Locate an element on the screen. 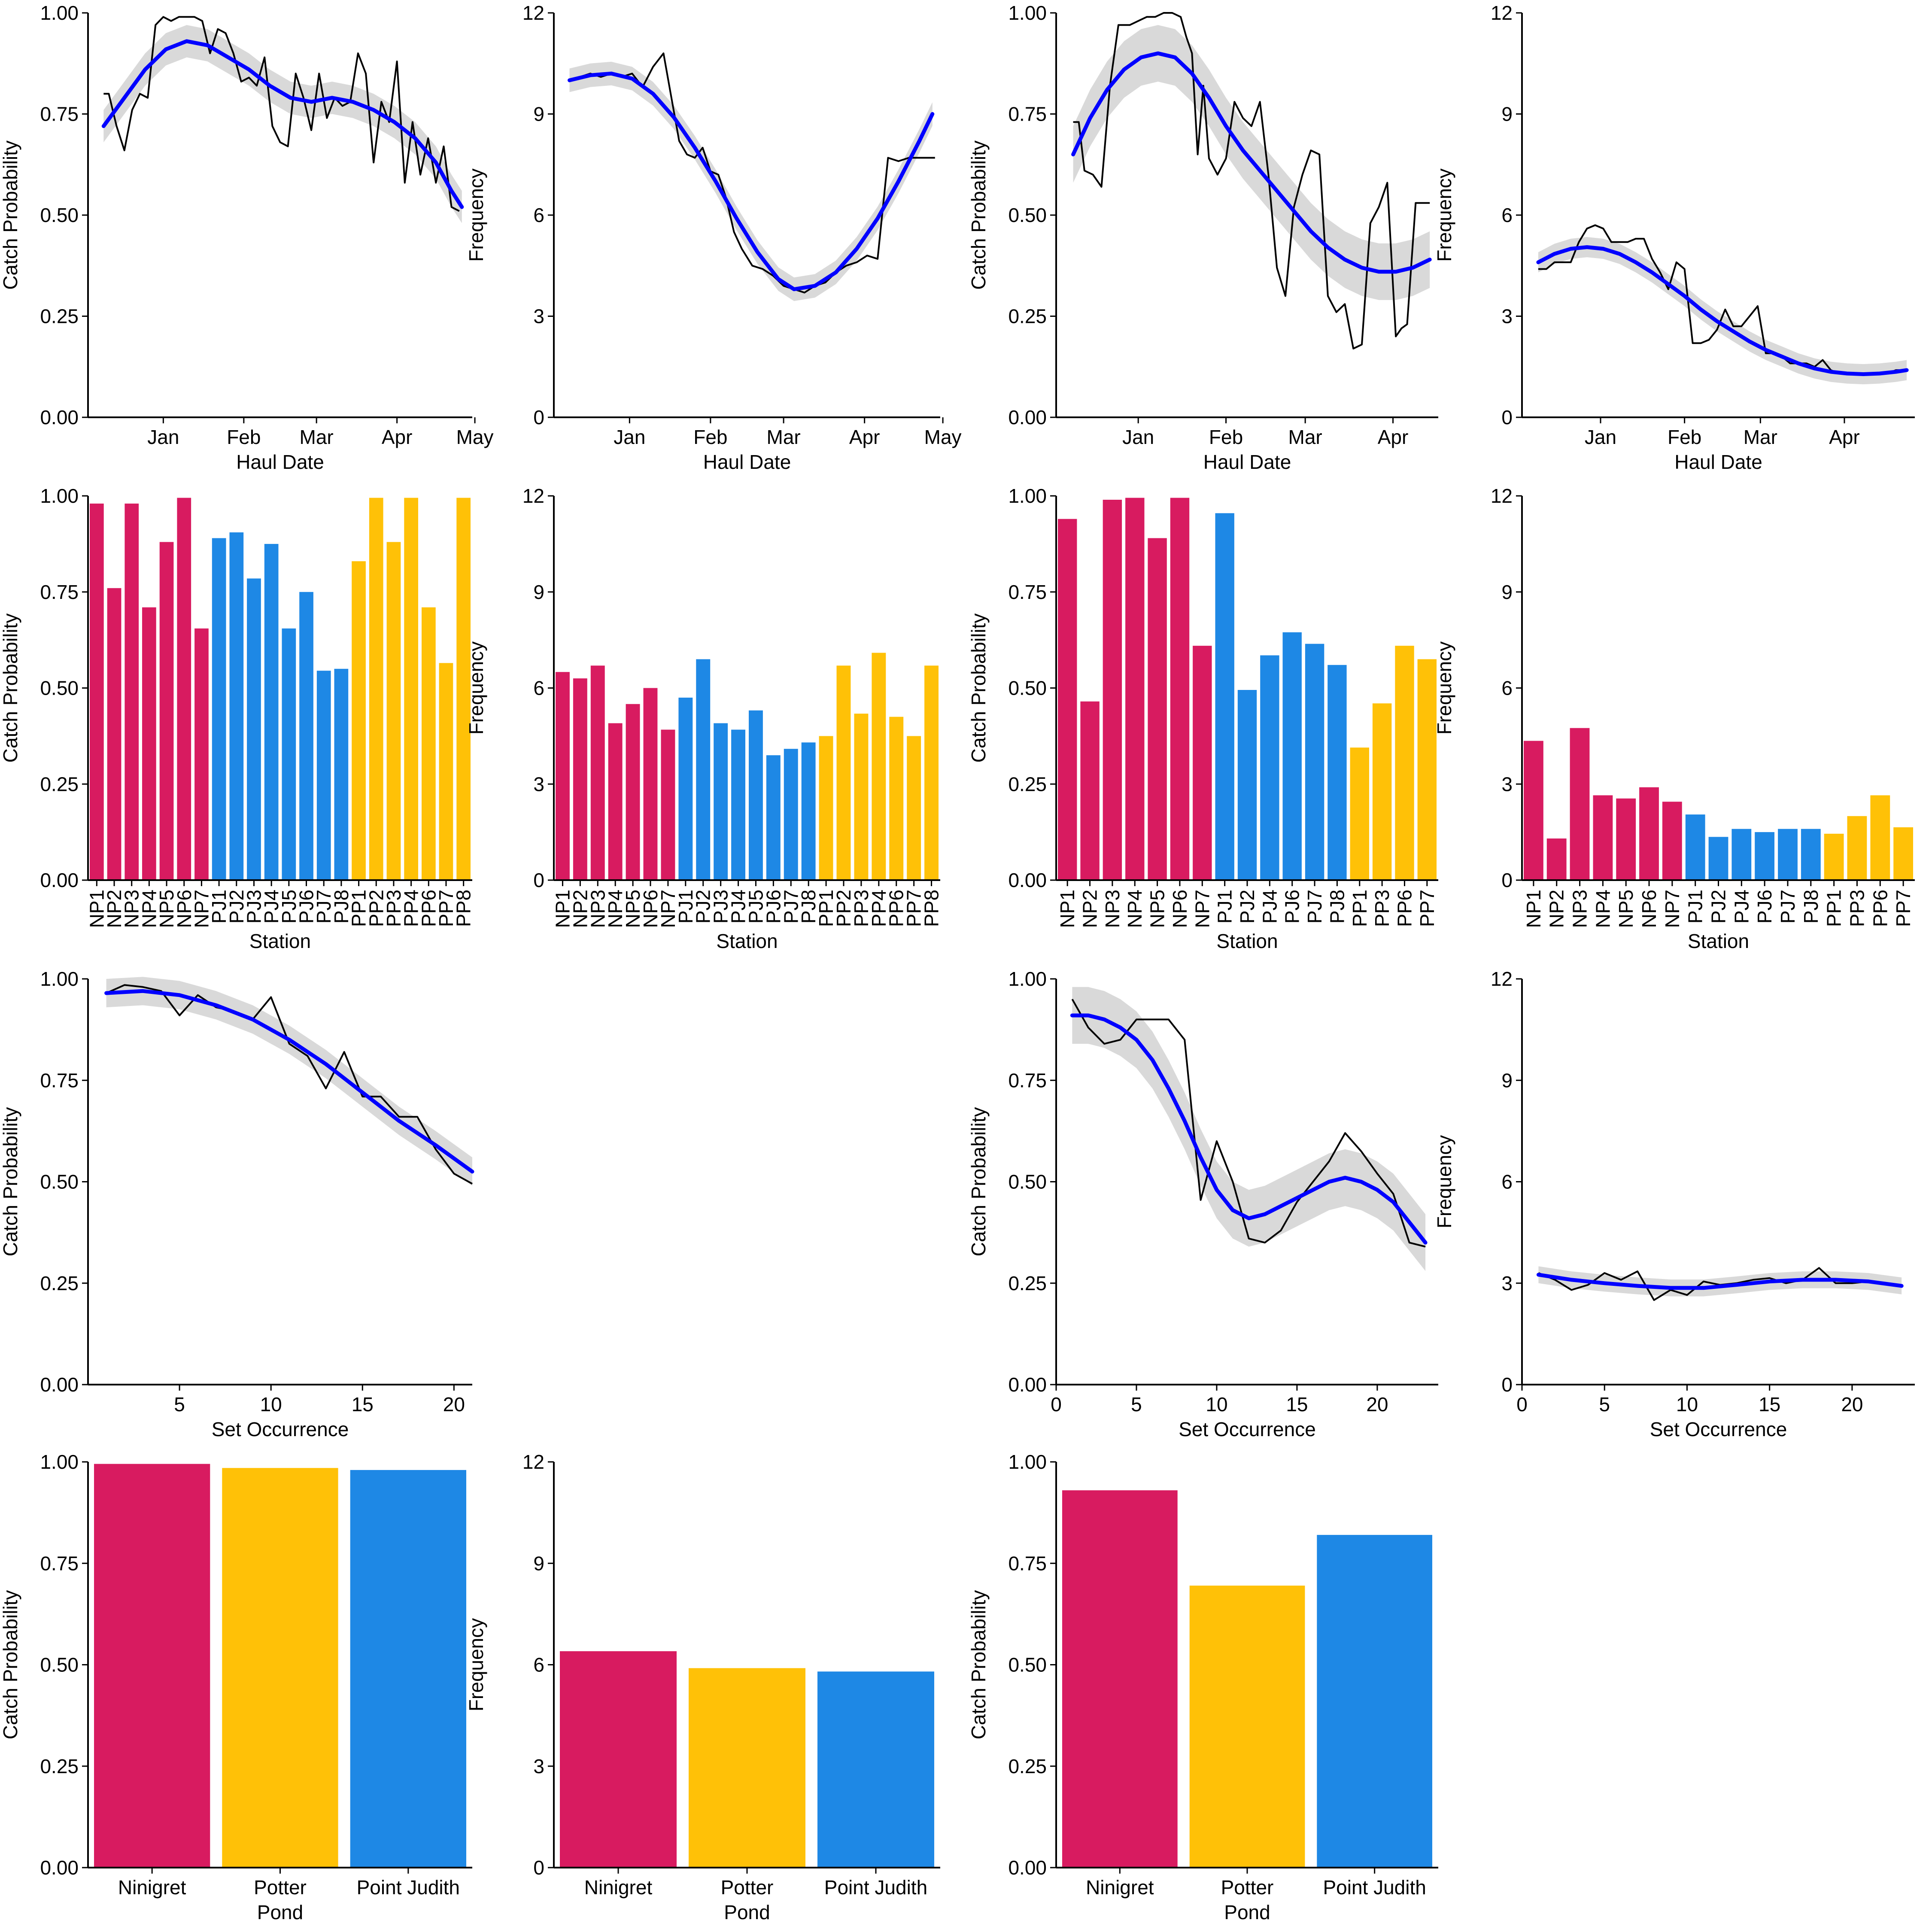  bar-pp6 is located at coordinates (429, 744).